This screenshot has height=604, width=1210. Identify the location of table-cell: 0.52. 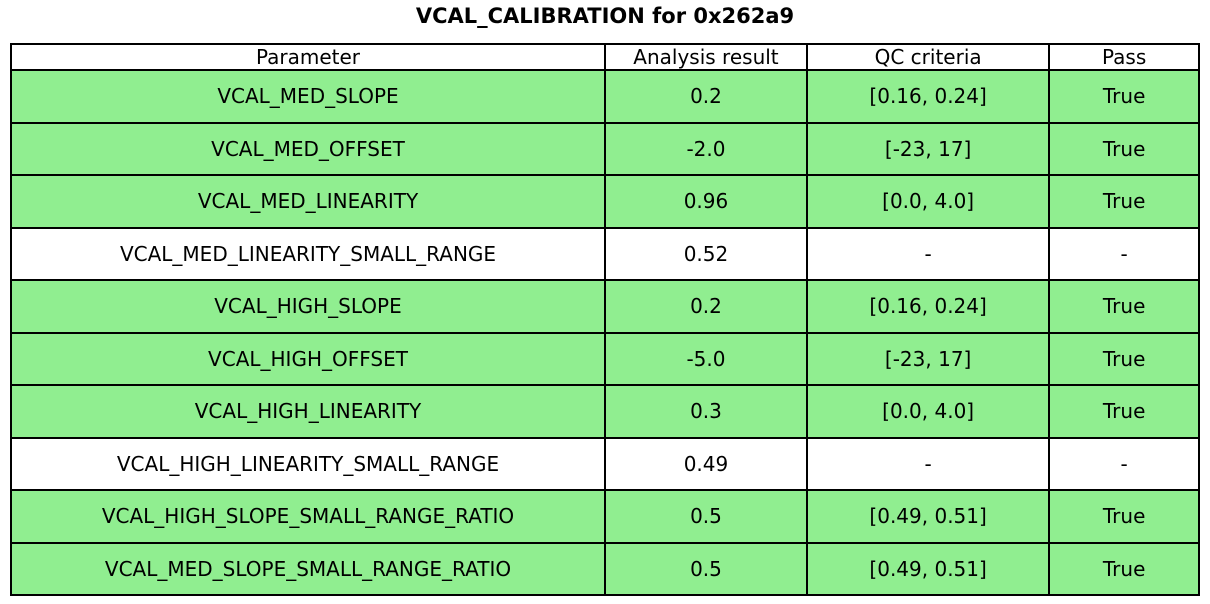
(706, 253).